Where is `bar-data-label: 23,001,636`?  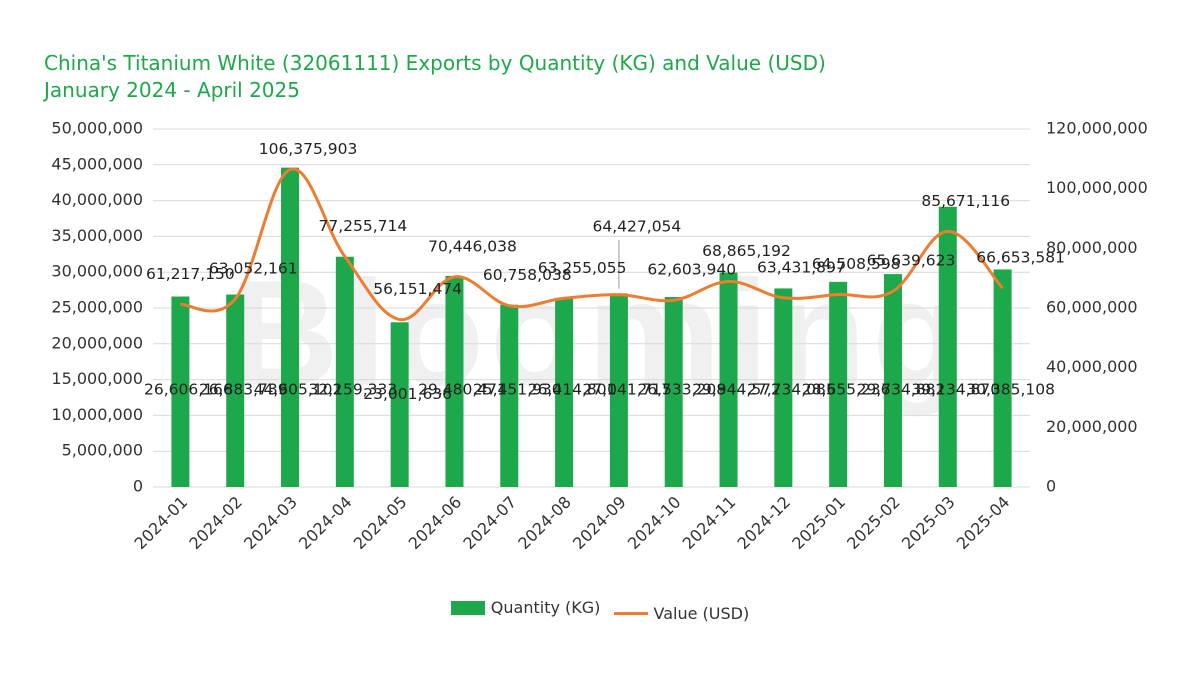 bar-data-label: 23,001,636 is located at coordinates (407, 394).